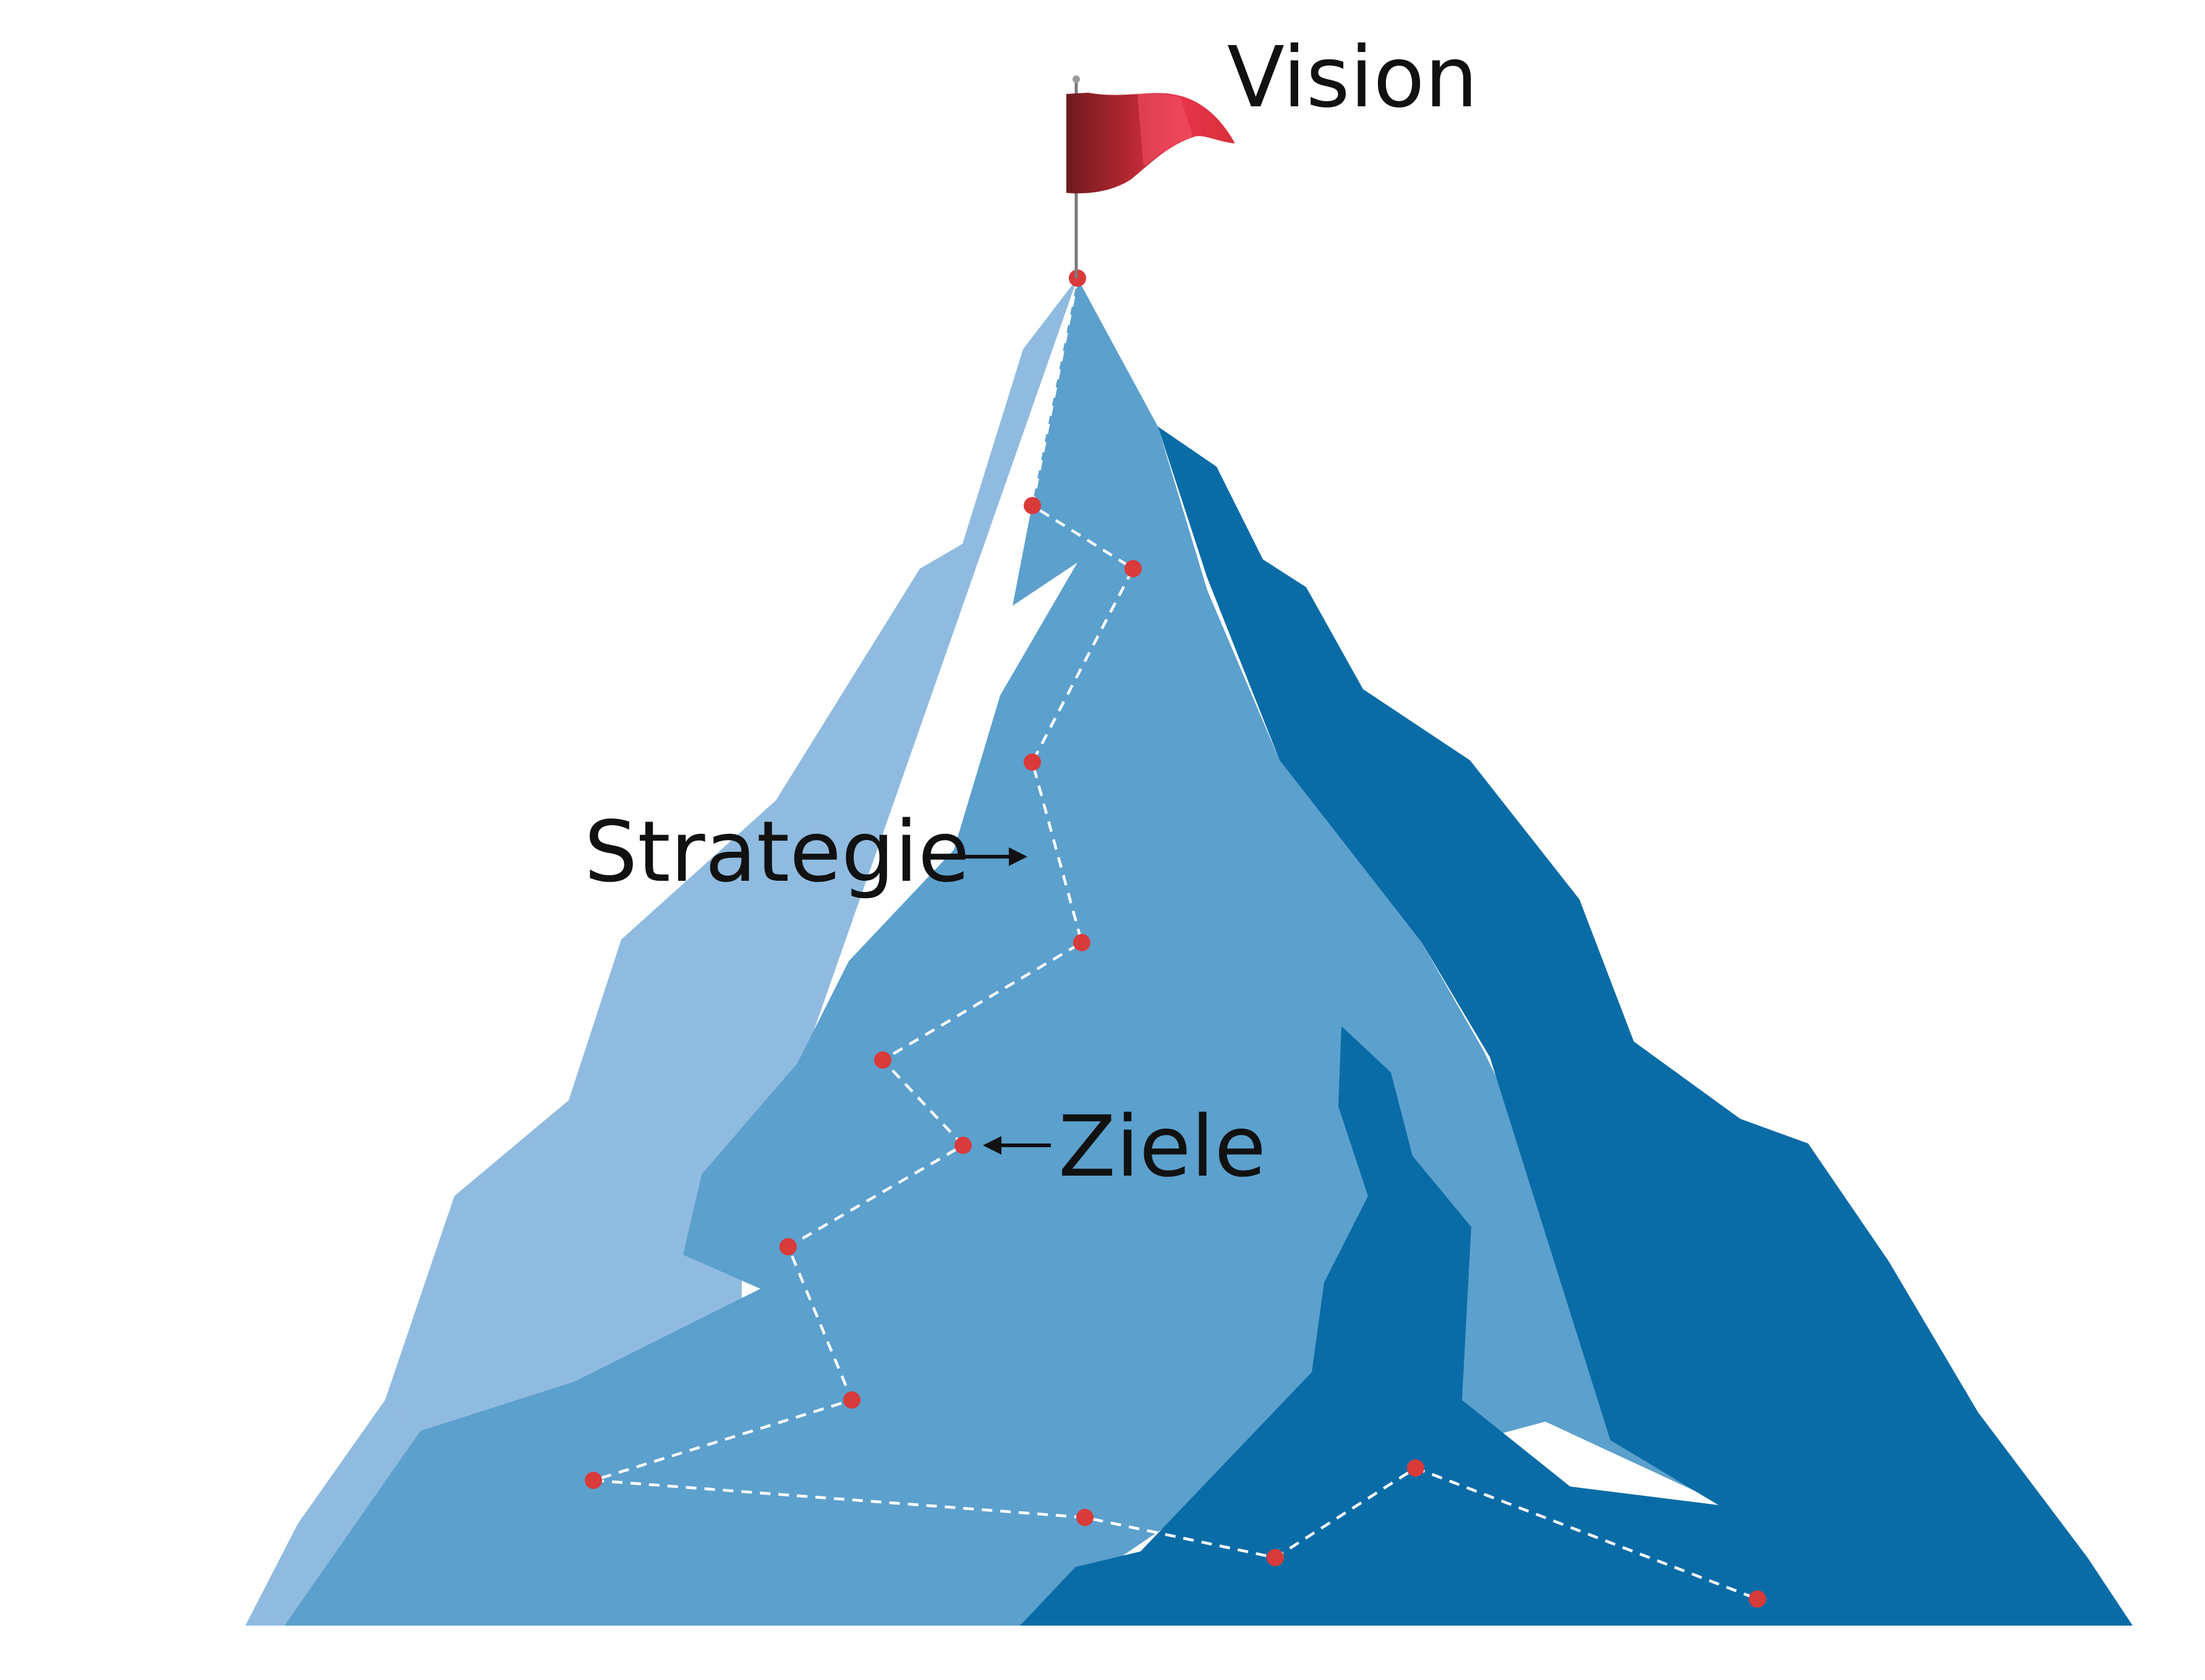 The image size is (2205, 1680). What do you see at coordinates (1162, 1147) in the screenshot?
I see `goals-label: Ziele` at bounding box center [1162, 1147].